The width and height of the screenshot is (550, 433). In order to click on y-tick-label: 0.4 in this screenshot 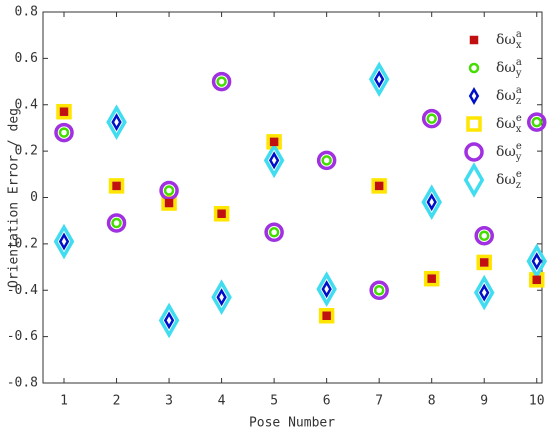, I will do `click(27, 104)`.